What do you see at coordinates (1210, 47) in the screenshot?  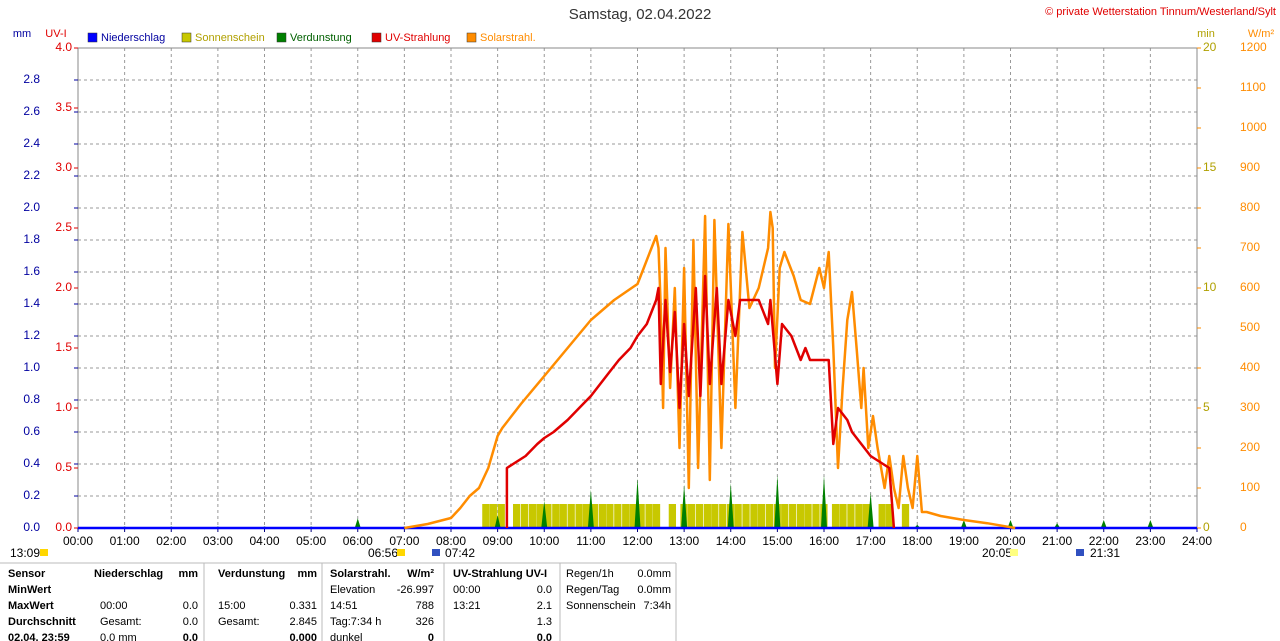 I see `y3-tick-label: 20` at bounding box center [1210, 47].